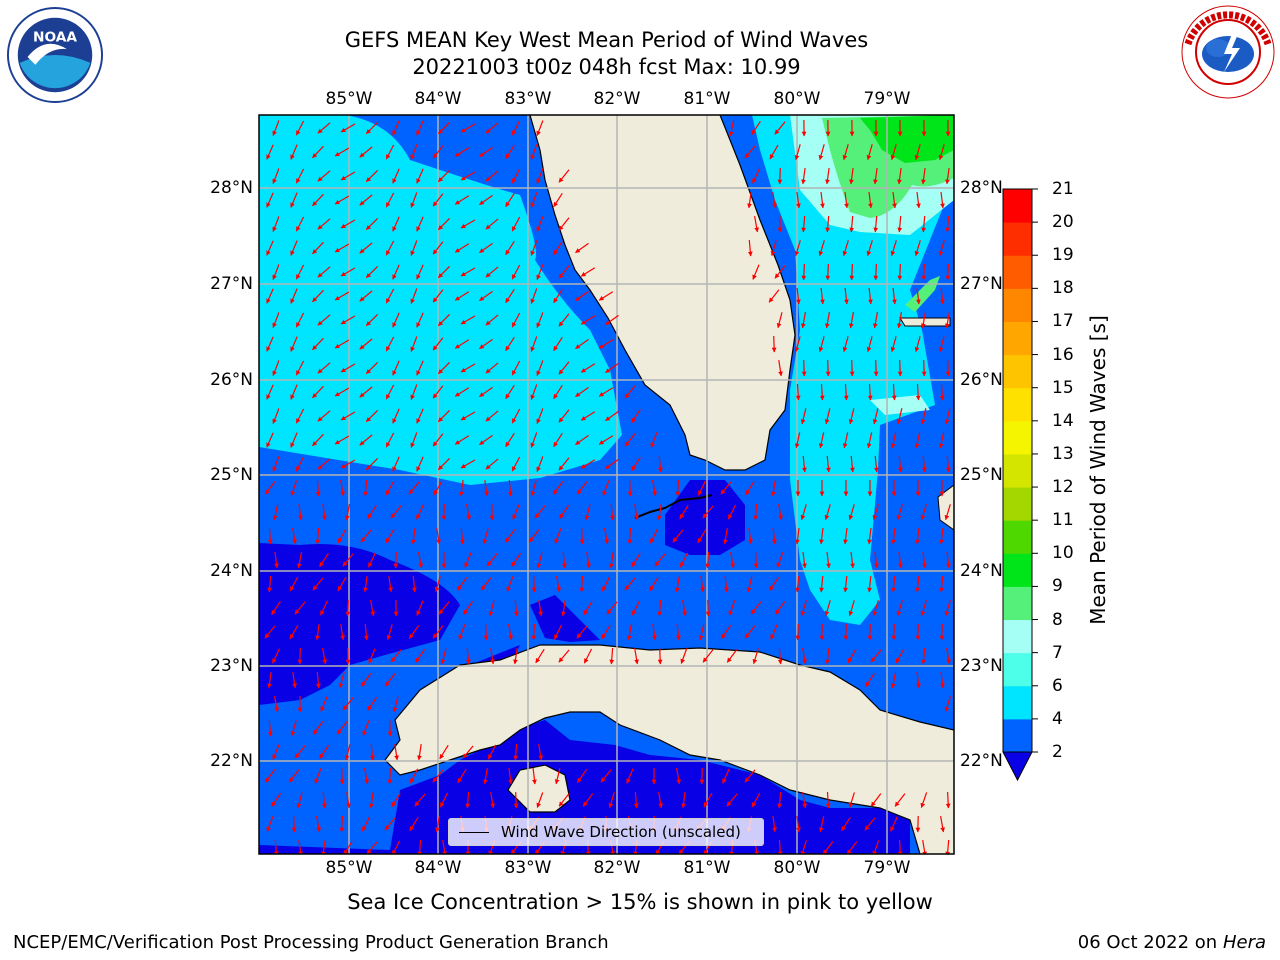 This screenshot has width=1280, height=960. What do you see at coordinates (231, 666) in the screenshot?
I see `lat-tick-label: 23°N` at bounding box center [231, 666].